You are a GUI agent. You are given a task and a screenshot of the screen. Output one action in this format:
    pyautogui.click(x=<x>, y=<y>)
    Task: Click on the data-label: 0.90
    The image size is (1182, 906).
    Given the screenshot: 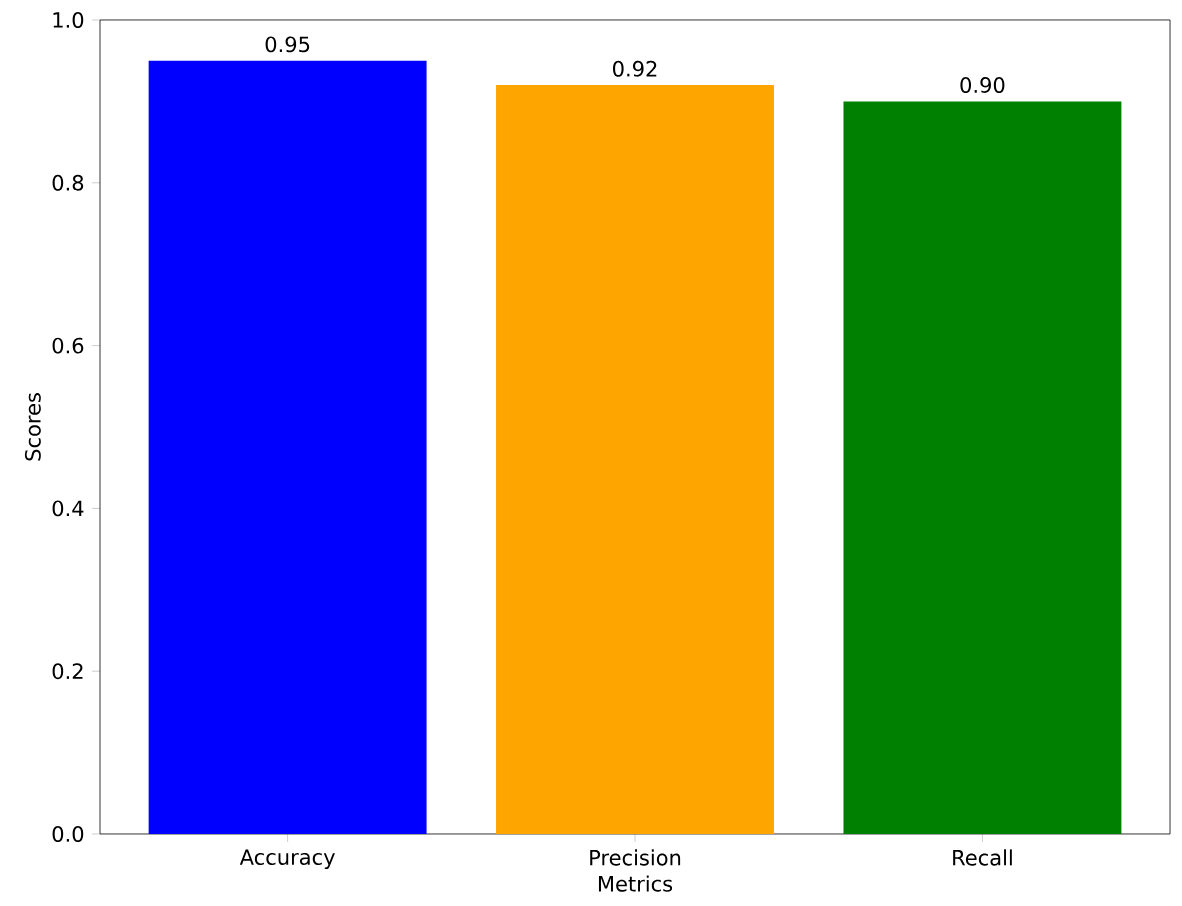 What is the action you would take?
    pyautogui.click(x=982, y=85)
    